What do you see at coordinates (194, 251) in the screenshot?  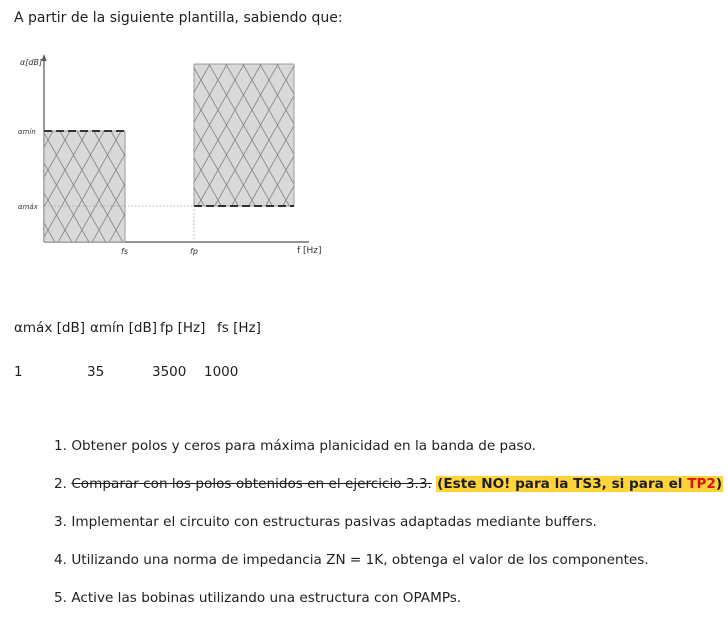 I see `fp-label: fp` at bounding box center [194, 251].